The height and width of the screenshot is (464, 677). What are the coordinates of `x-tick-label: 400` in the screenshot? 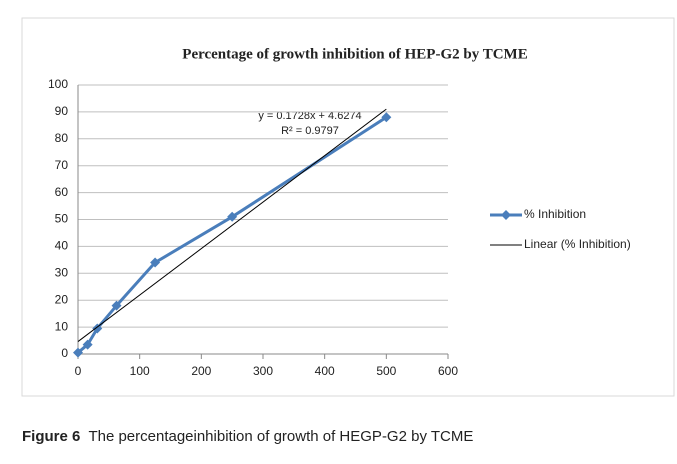 It's located at (325, 371).